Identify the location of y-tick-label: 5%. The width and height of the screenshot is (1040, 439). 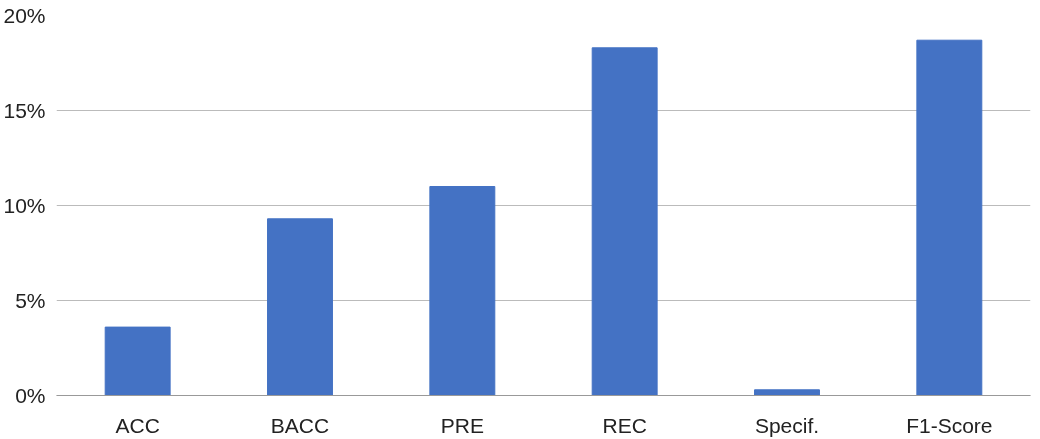
(30, 300).